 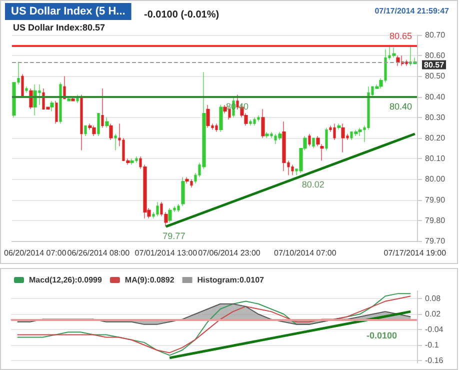 What do you see at coordinates (182, 15) in the screenshot?
I see `chart-subtitle: -0.0100 (-0.01%)` at bounding box center [182, 15].